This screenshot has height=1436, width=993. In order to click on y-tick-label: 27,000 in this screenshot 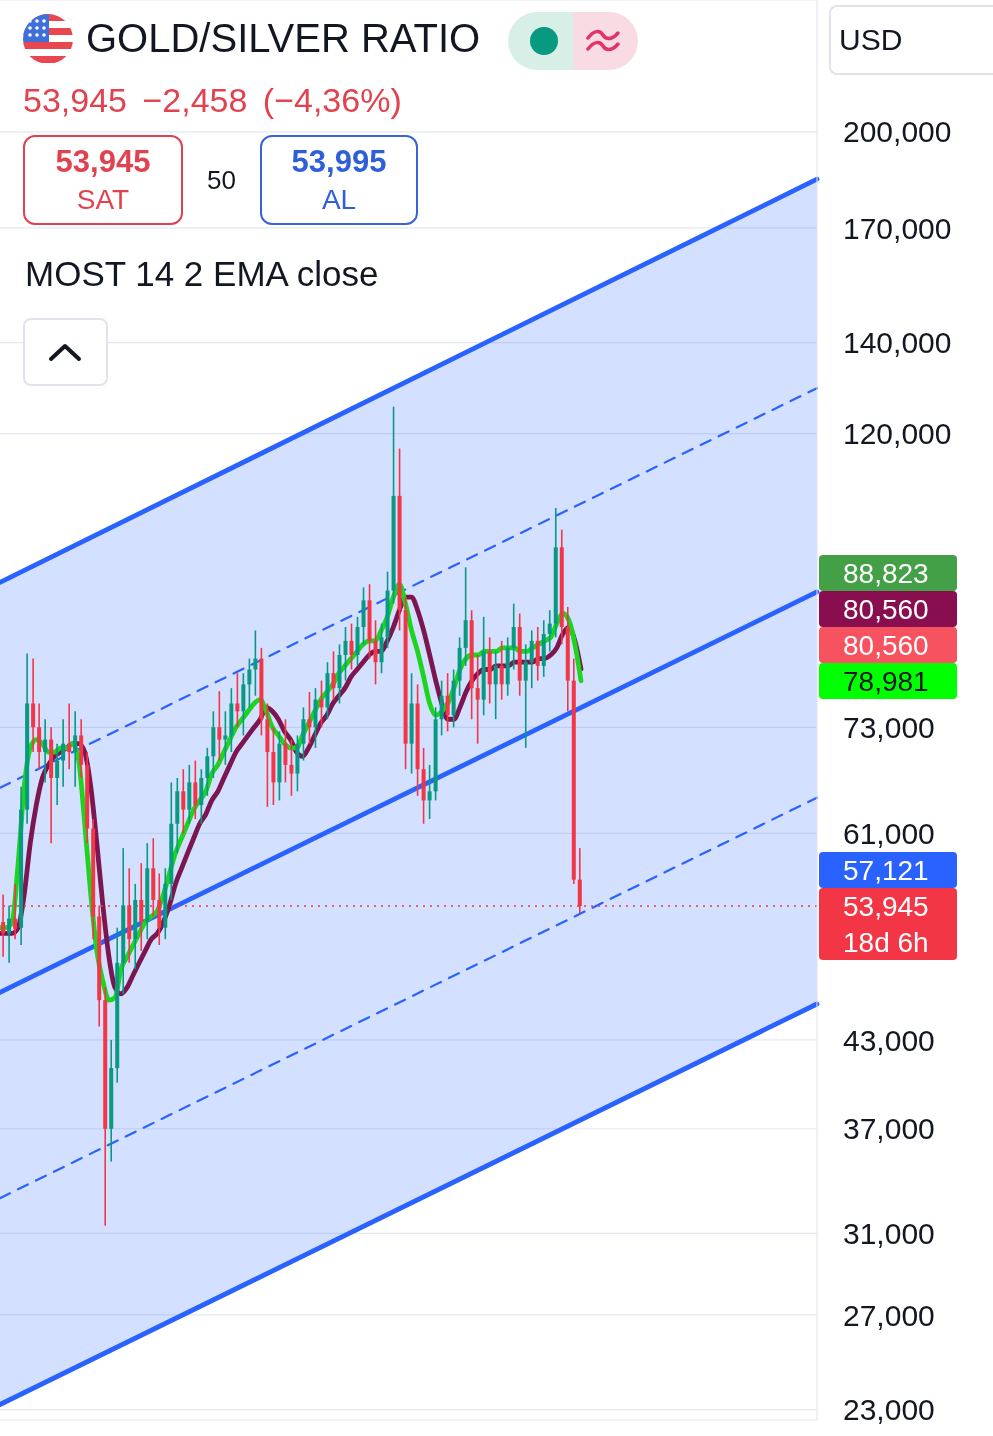, I will do `click(889, 1315)`.